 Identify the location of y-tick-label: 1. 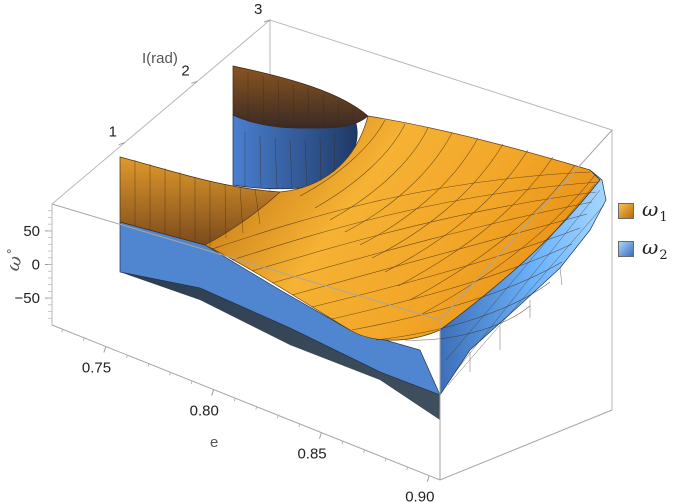
(113, 132).